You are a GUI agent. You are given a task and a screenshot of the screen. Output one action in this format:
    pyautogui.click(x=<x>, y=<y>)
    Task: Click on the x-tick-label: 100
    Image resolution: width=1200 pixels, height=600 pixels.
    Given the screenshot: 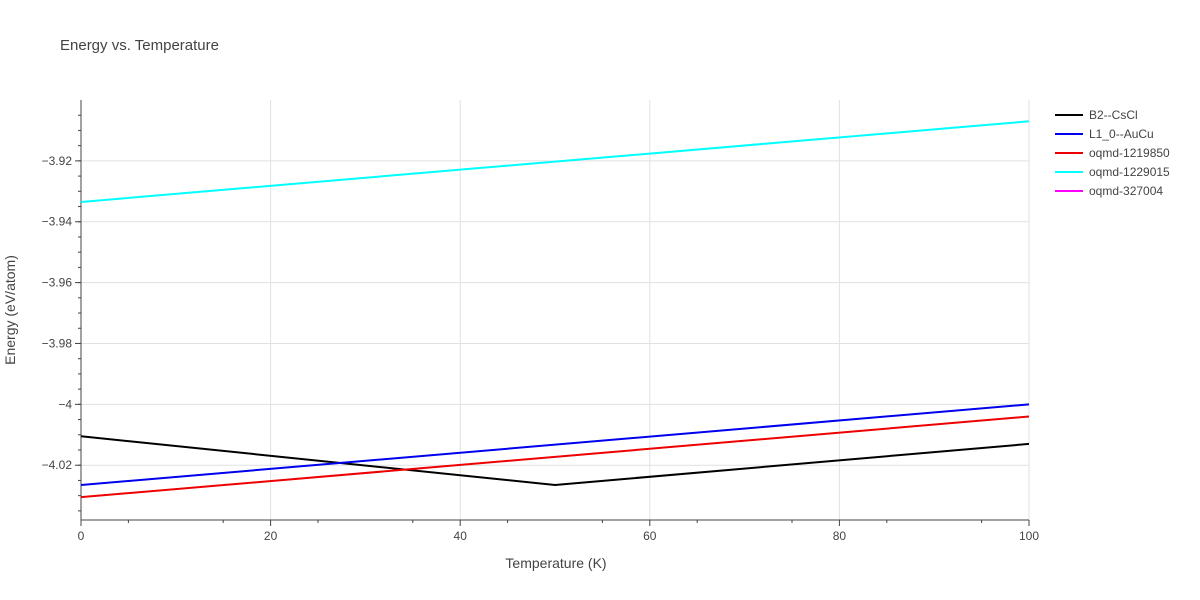 What is the action you would take?
    pyautogui.click(x=1029, y=536)
    